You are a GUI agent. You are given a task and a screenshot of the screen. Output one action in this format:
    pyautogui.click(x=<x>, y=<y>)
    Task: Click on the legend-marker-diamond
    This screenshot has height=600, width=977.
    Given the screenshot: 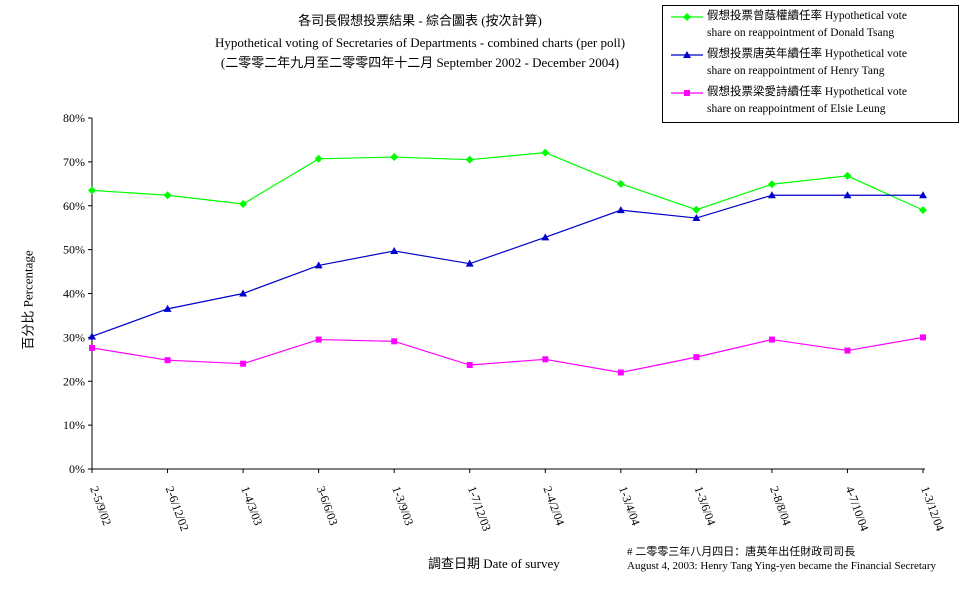 What is the action you would take?
    pyautogui.click(x=687, y=17)
    